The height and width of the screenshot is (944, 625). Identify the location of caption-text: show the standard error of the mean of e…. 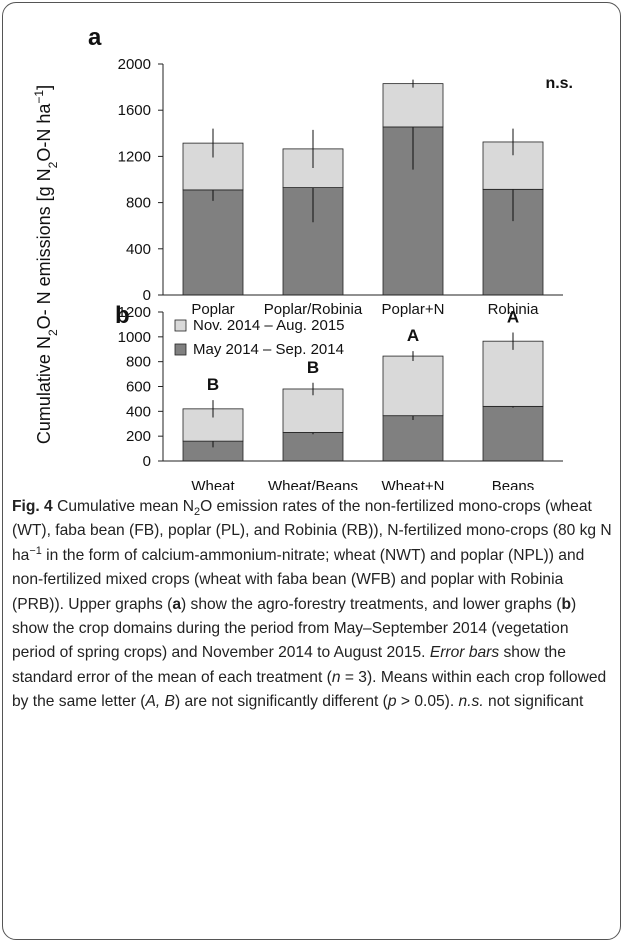
(289, 665).